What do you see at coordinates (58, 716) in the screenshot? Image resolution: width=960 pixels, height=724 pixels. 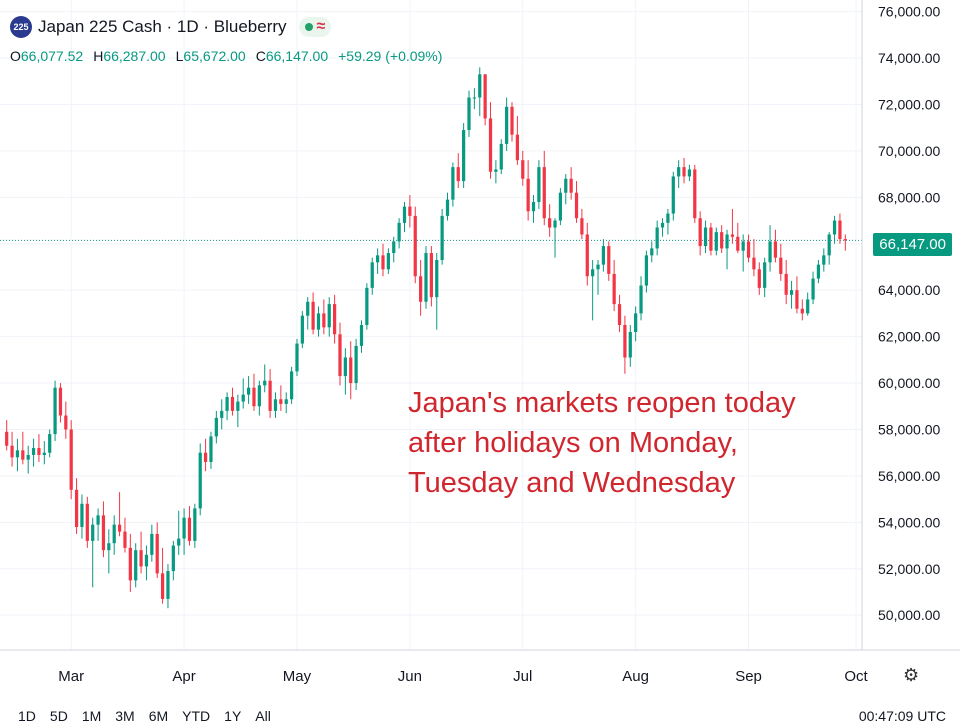 I see `range-5d: 5D` at bounding box center [58, 716].